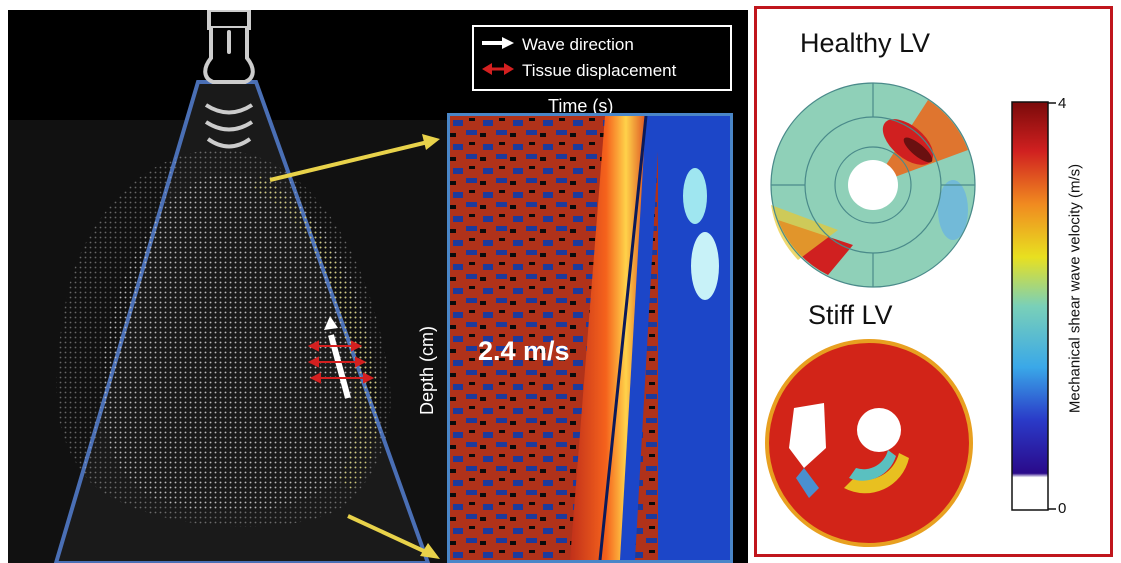 The width and height of the screenshot is (1121, 563). What do you see at coordinates (873, 185) in the screenshot?
I see `healthy-bullseye-map` at bounding box center [873, 185].